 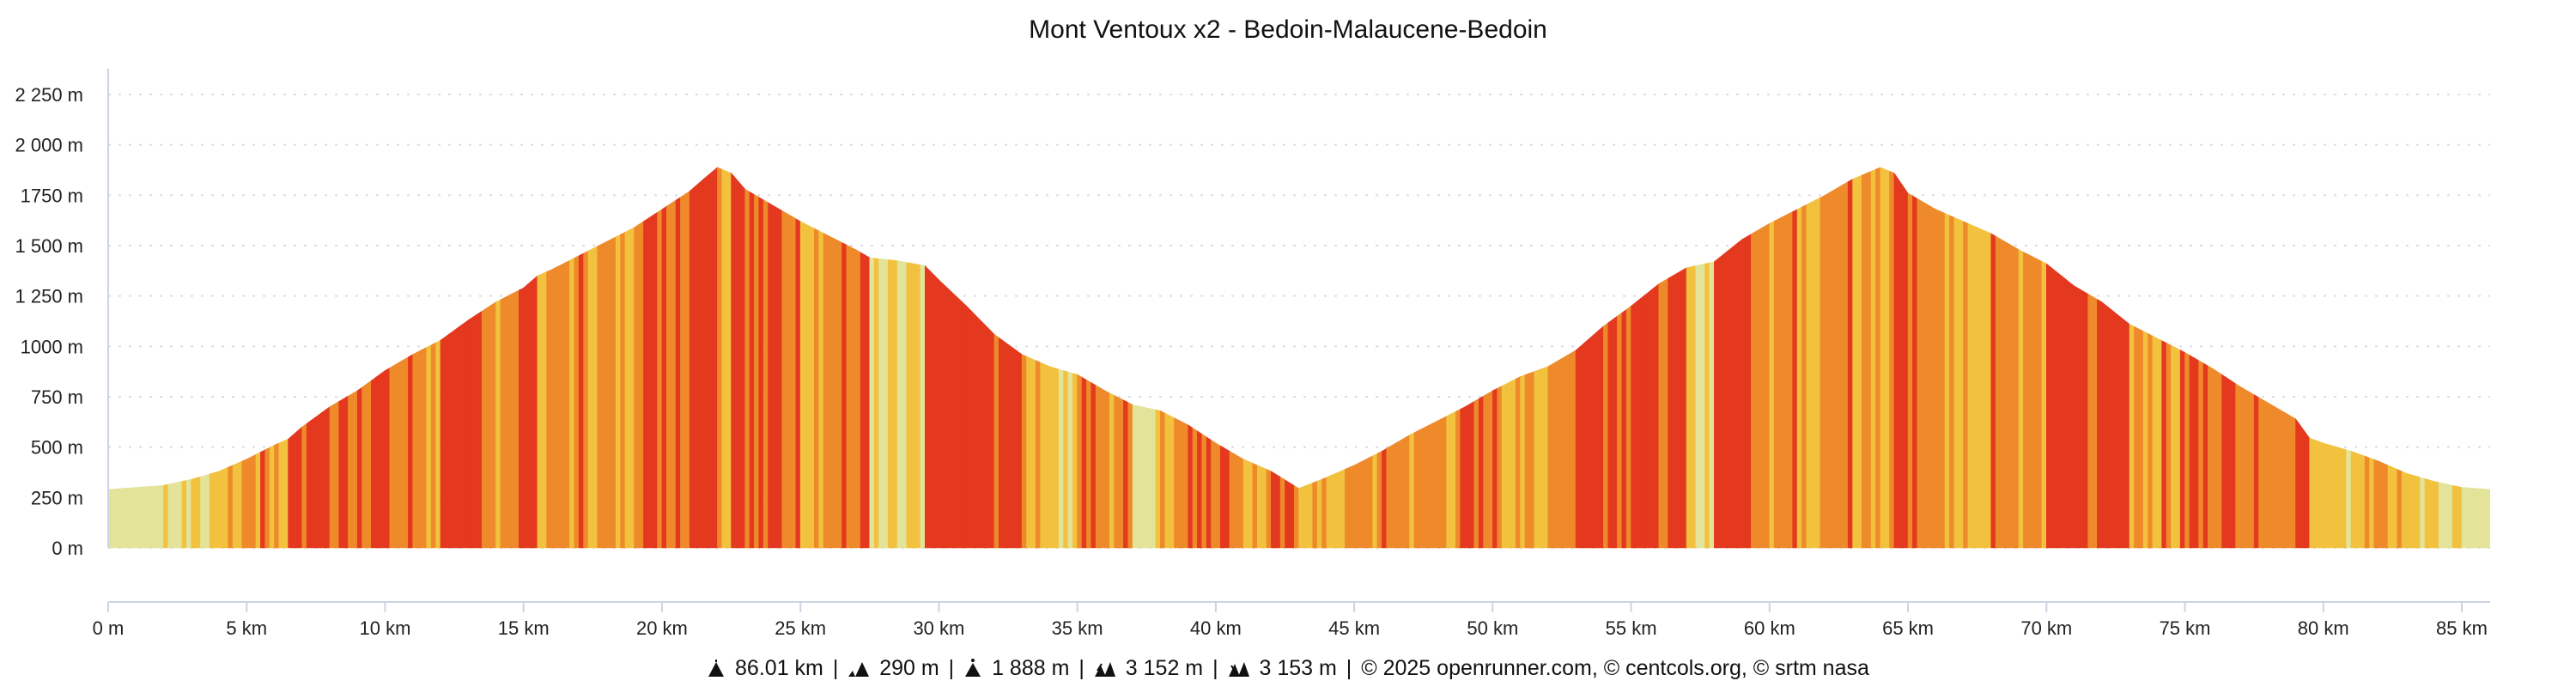 I want to click on x-tick-label: 85 km, so click(x=2462, y=628).